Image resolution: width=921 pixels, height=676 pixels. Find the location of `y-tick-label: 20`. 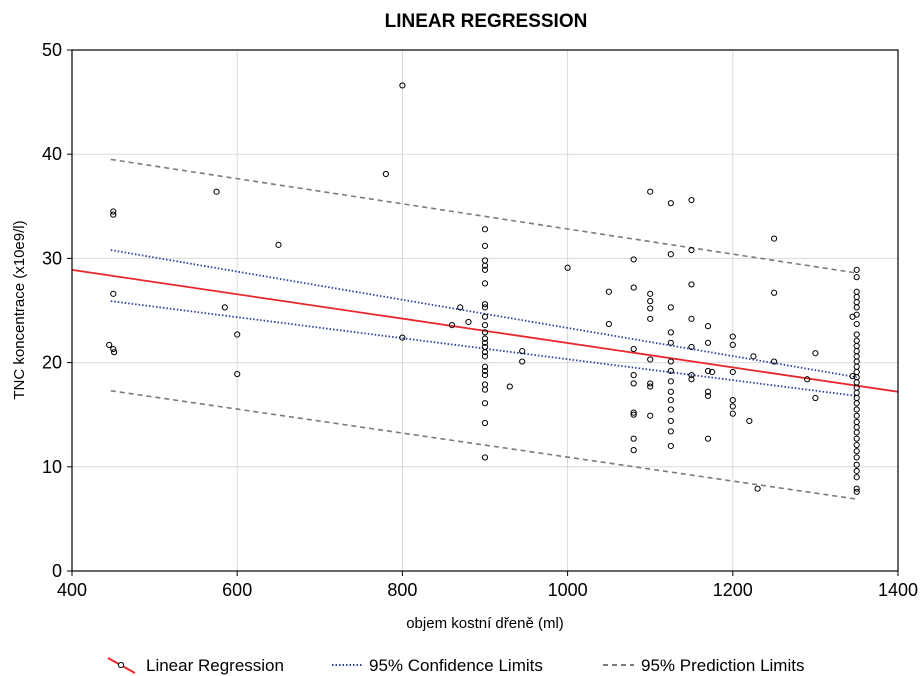

y-tick-label: 20 is located at coordinates (52, 363).